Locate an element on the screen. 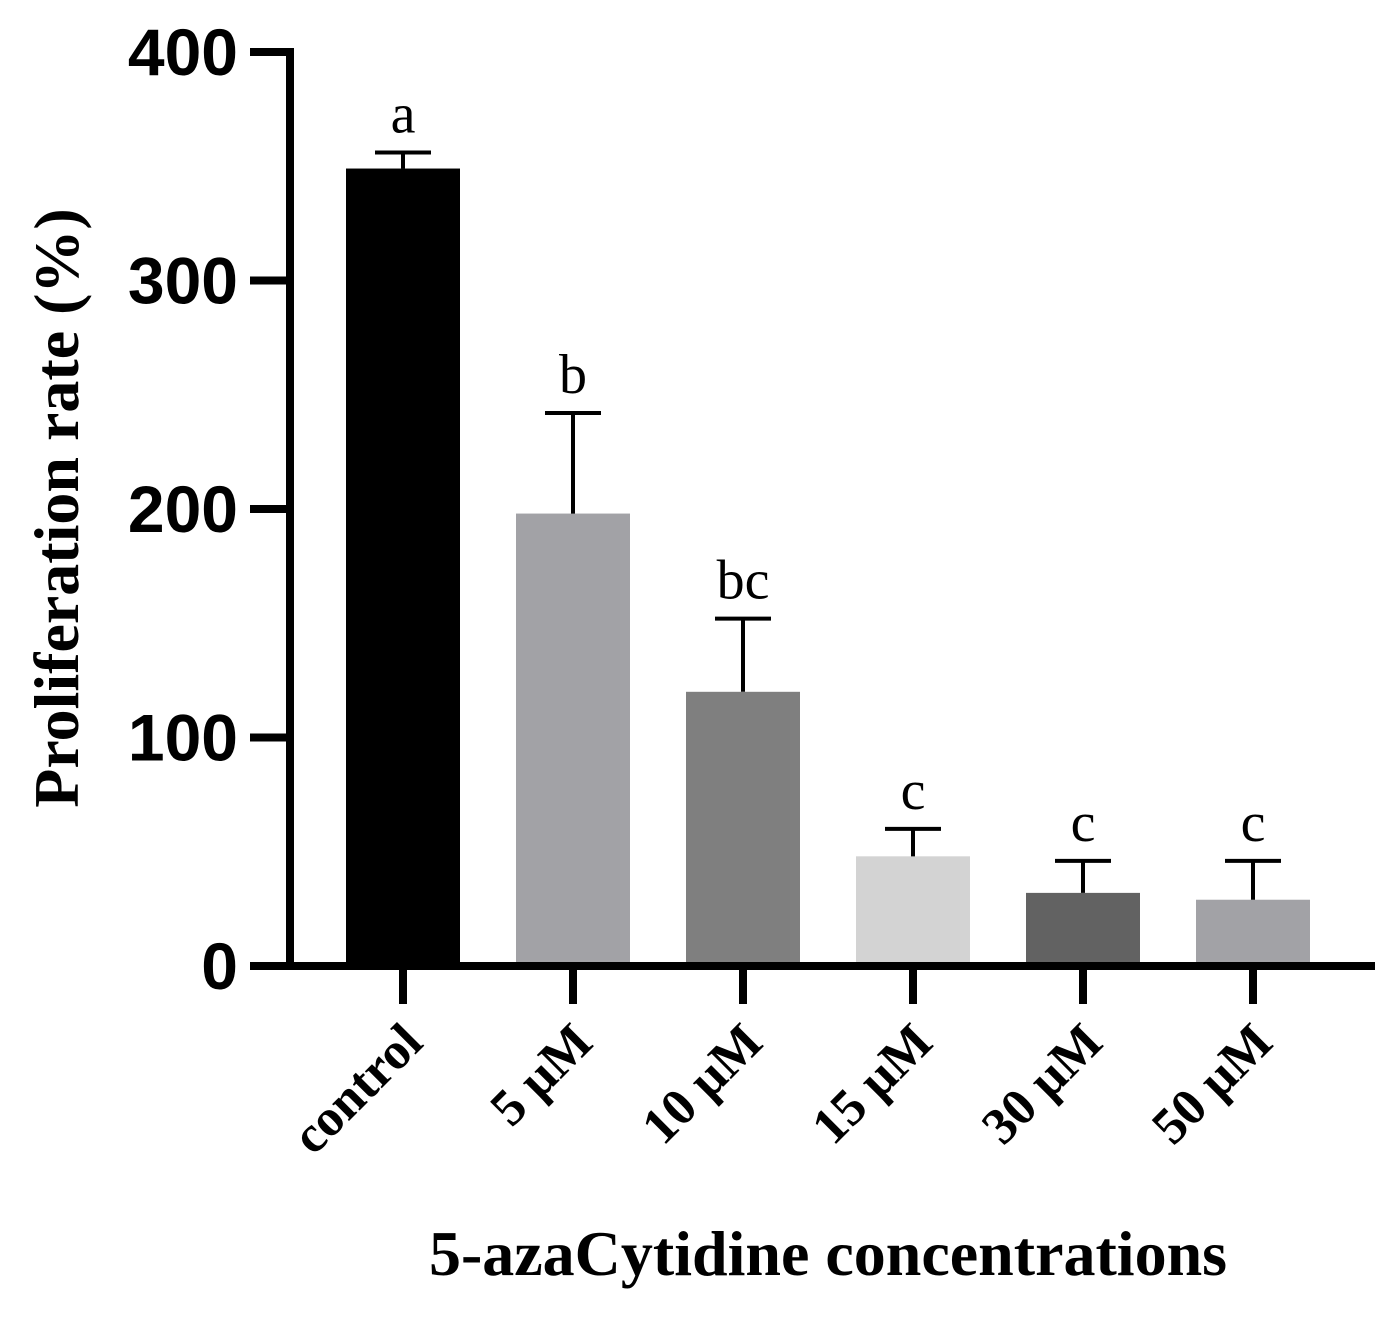 This screenshot has width=1397, height=1317. significance-label-3: c is located at coordinates (913, 791).